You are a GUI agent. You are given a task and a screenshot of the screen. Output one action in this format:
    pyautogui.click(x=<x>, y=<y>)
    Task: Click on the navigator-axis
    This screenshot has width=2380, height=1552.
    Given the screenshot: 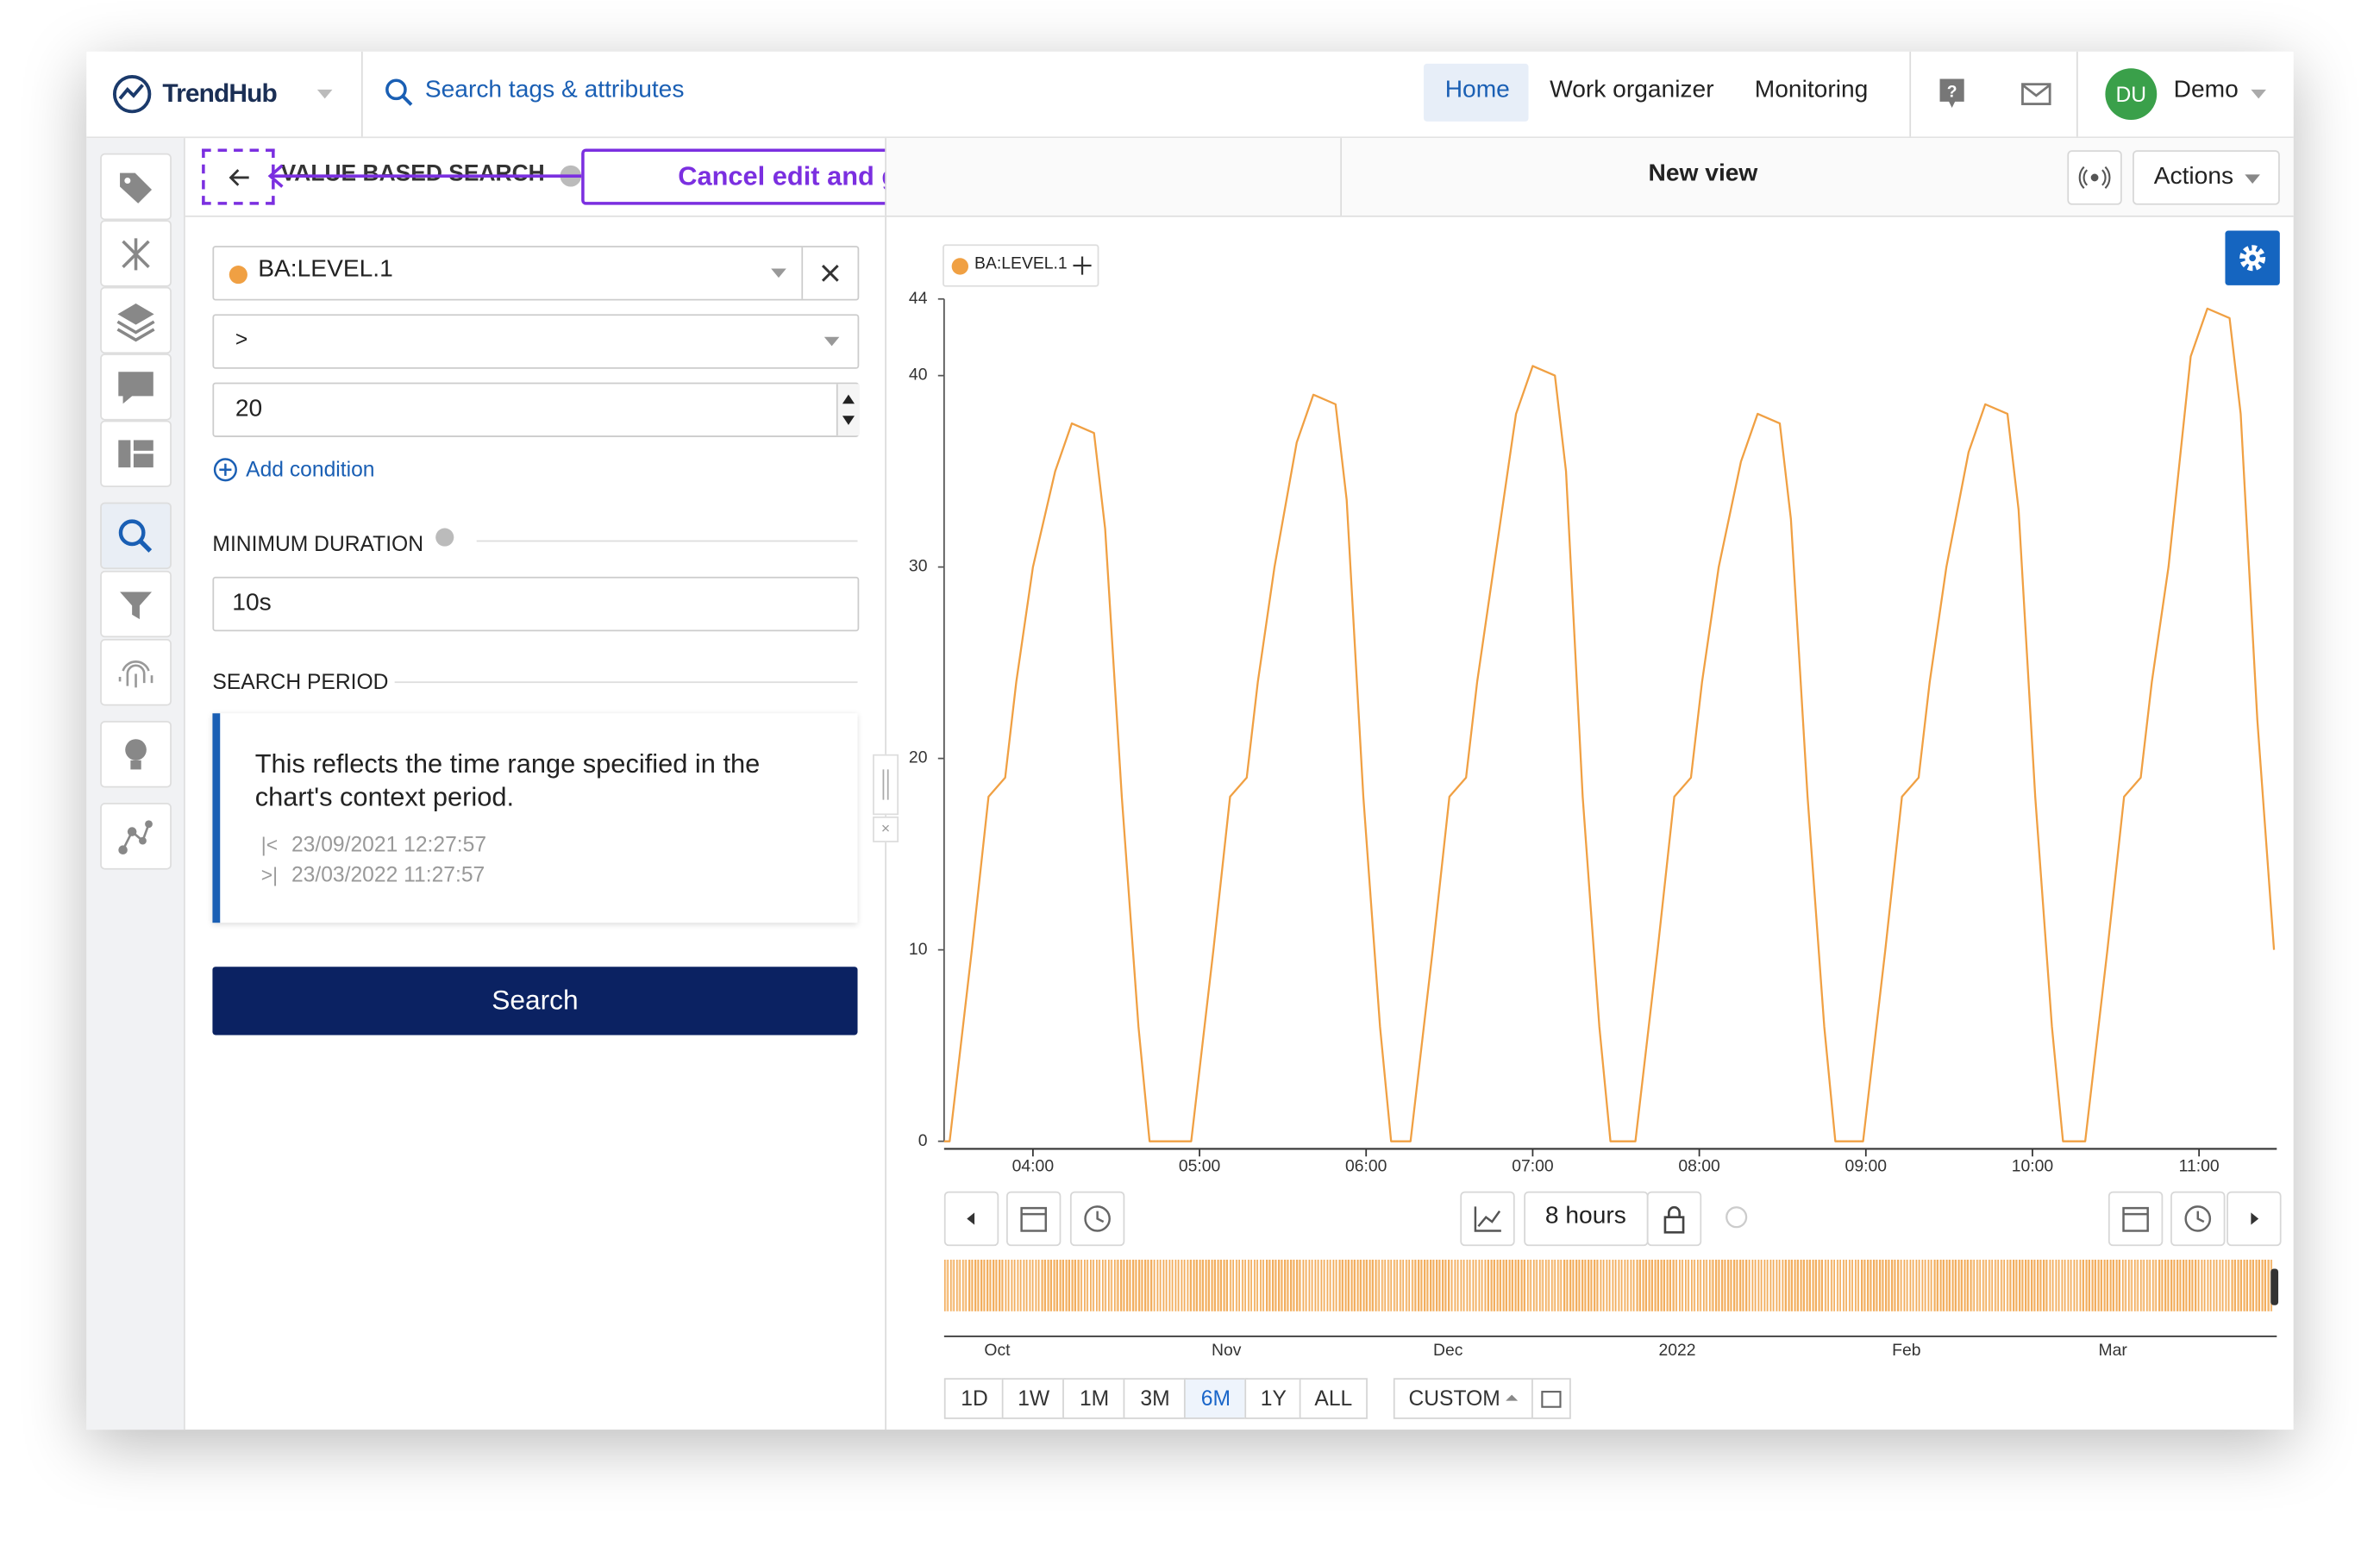 What is the action you would take?
    pyautogui.click(x=1610, y=1336)
    